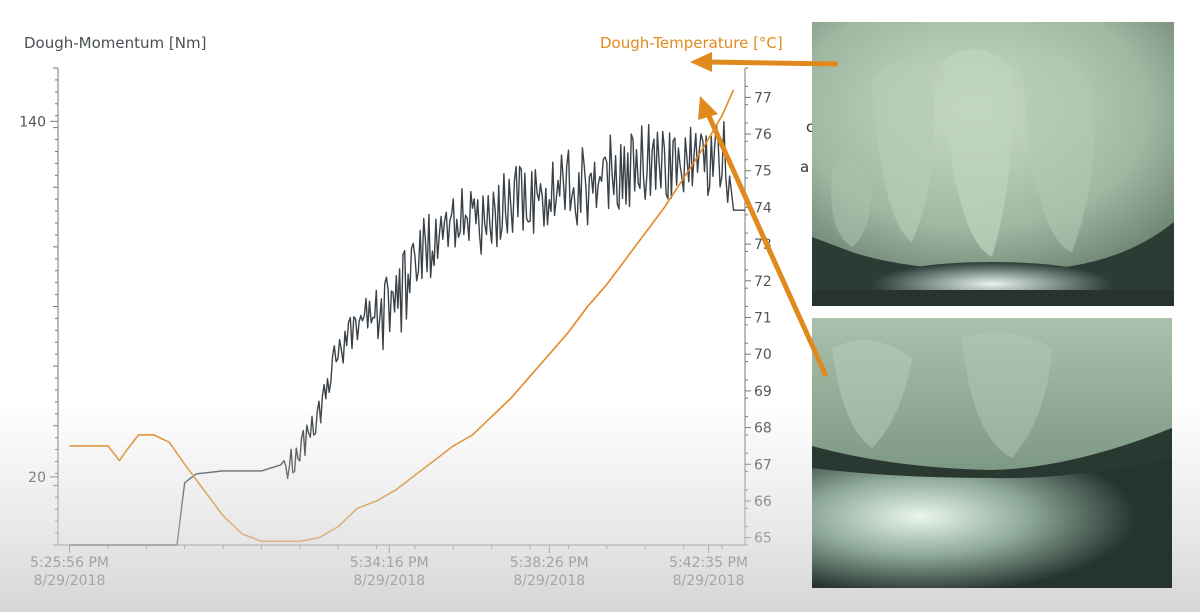 The height and width of the screenshot is (612, 1200). What do you see at coordinates (763, 245) in the screenshot?
I see `right-tick-label: 73` at bounding box center [763, 245].